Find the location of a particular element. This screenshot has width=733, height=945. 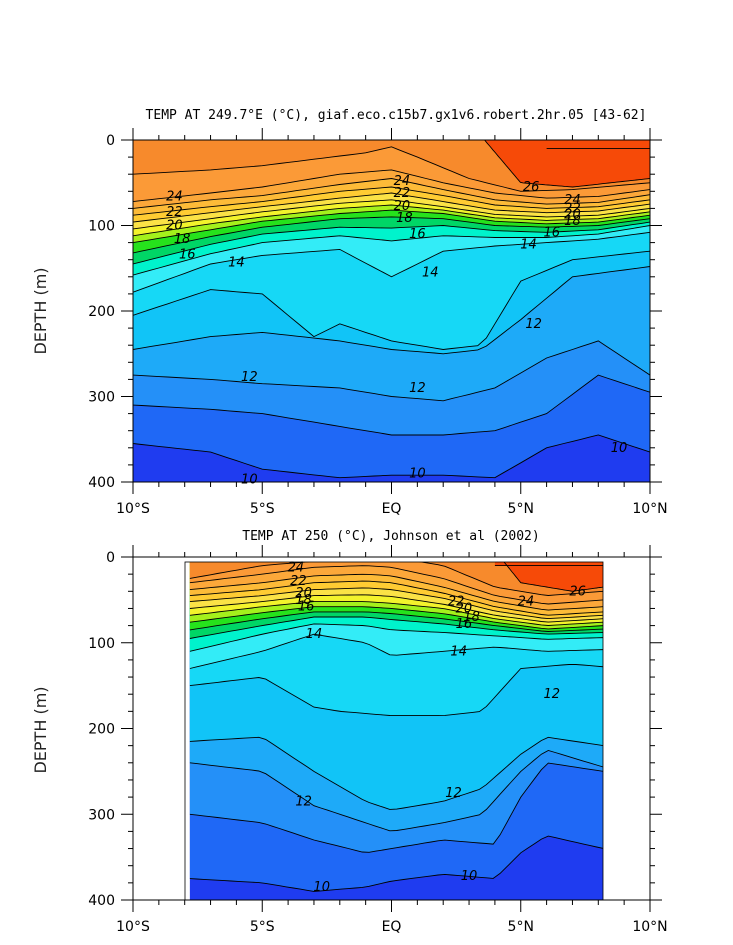

x-tick-label: 5°S is located at coordinates (262, 927).